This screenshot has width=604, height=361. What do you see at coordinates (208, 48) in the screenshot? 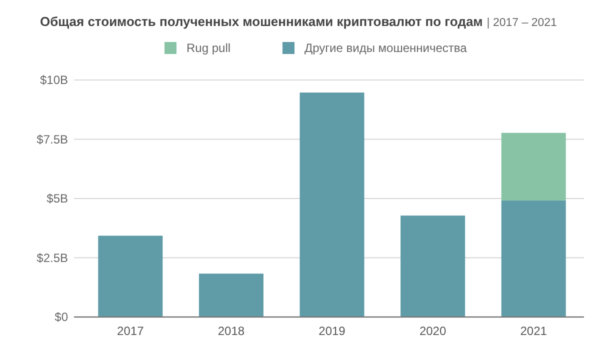
I see `legend-label: Rug pull` at bounding box center [208, 48].